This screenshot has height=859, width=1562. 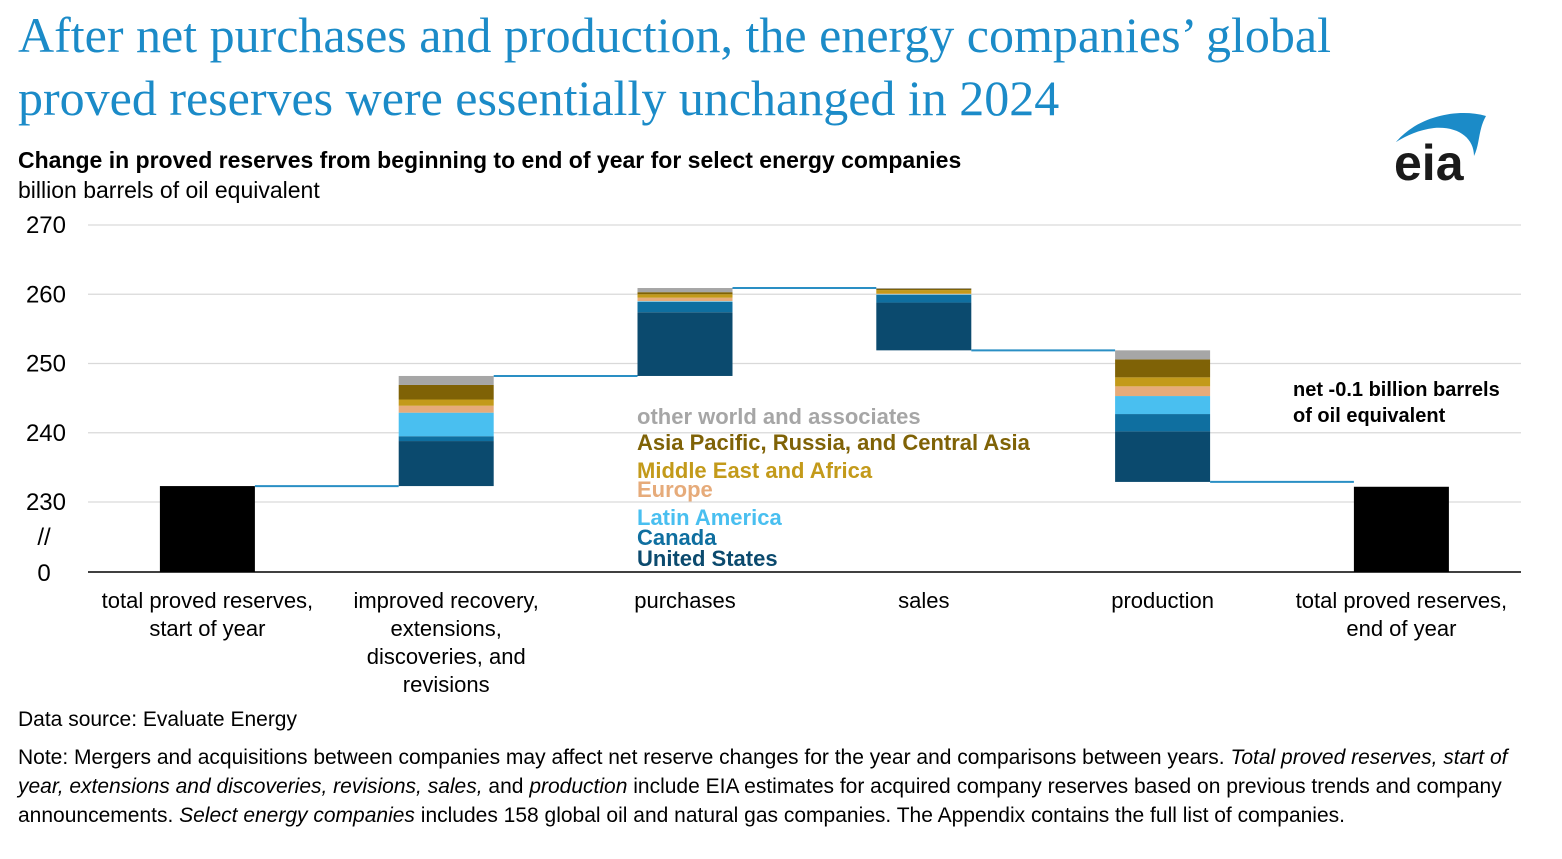 What do you see at coordinates (506, 786) in the screenshot?
I see `note-text-1: and` at bounding box center [506, 786].